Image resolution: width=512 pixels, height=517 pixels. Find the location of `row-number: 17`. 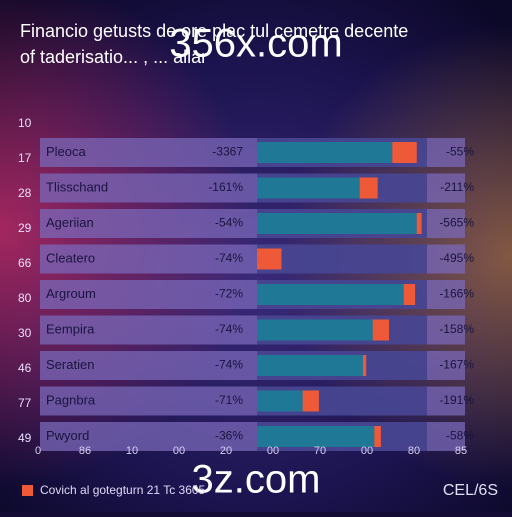

row-number: 17 is located at coordinates (25, 158).